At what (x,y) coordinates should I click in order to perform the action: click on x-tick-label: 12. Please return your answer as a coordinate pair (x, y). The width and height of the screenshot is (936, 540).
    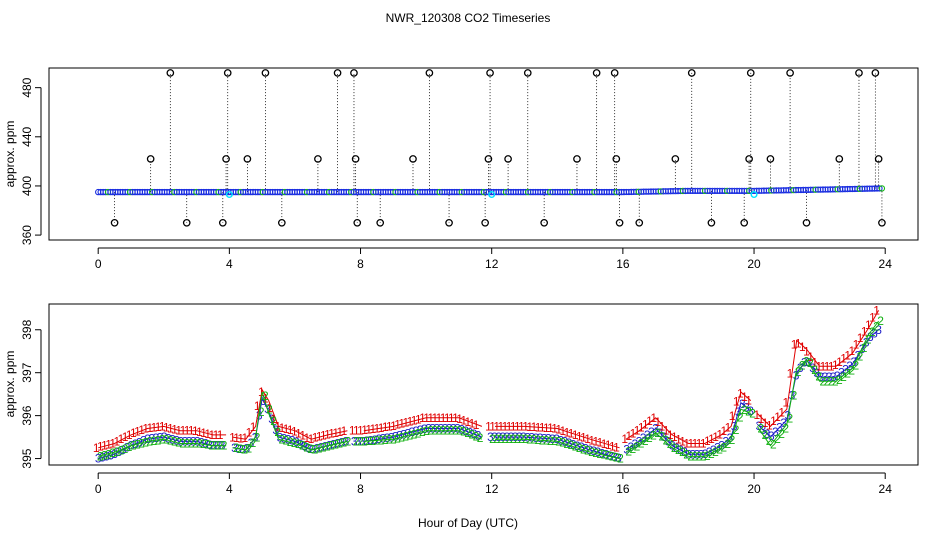
    Looking at the image, I should click on (492, 264).